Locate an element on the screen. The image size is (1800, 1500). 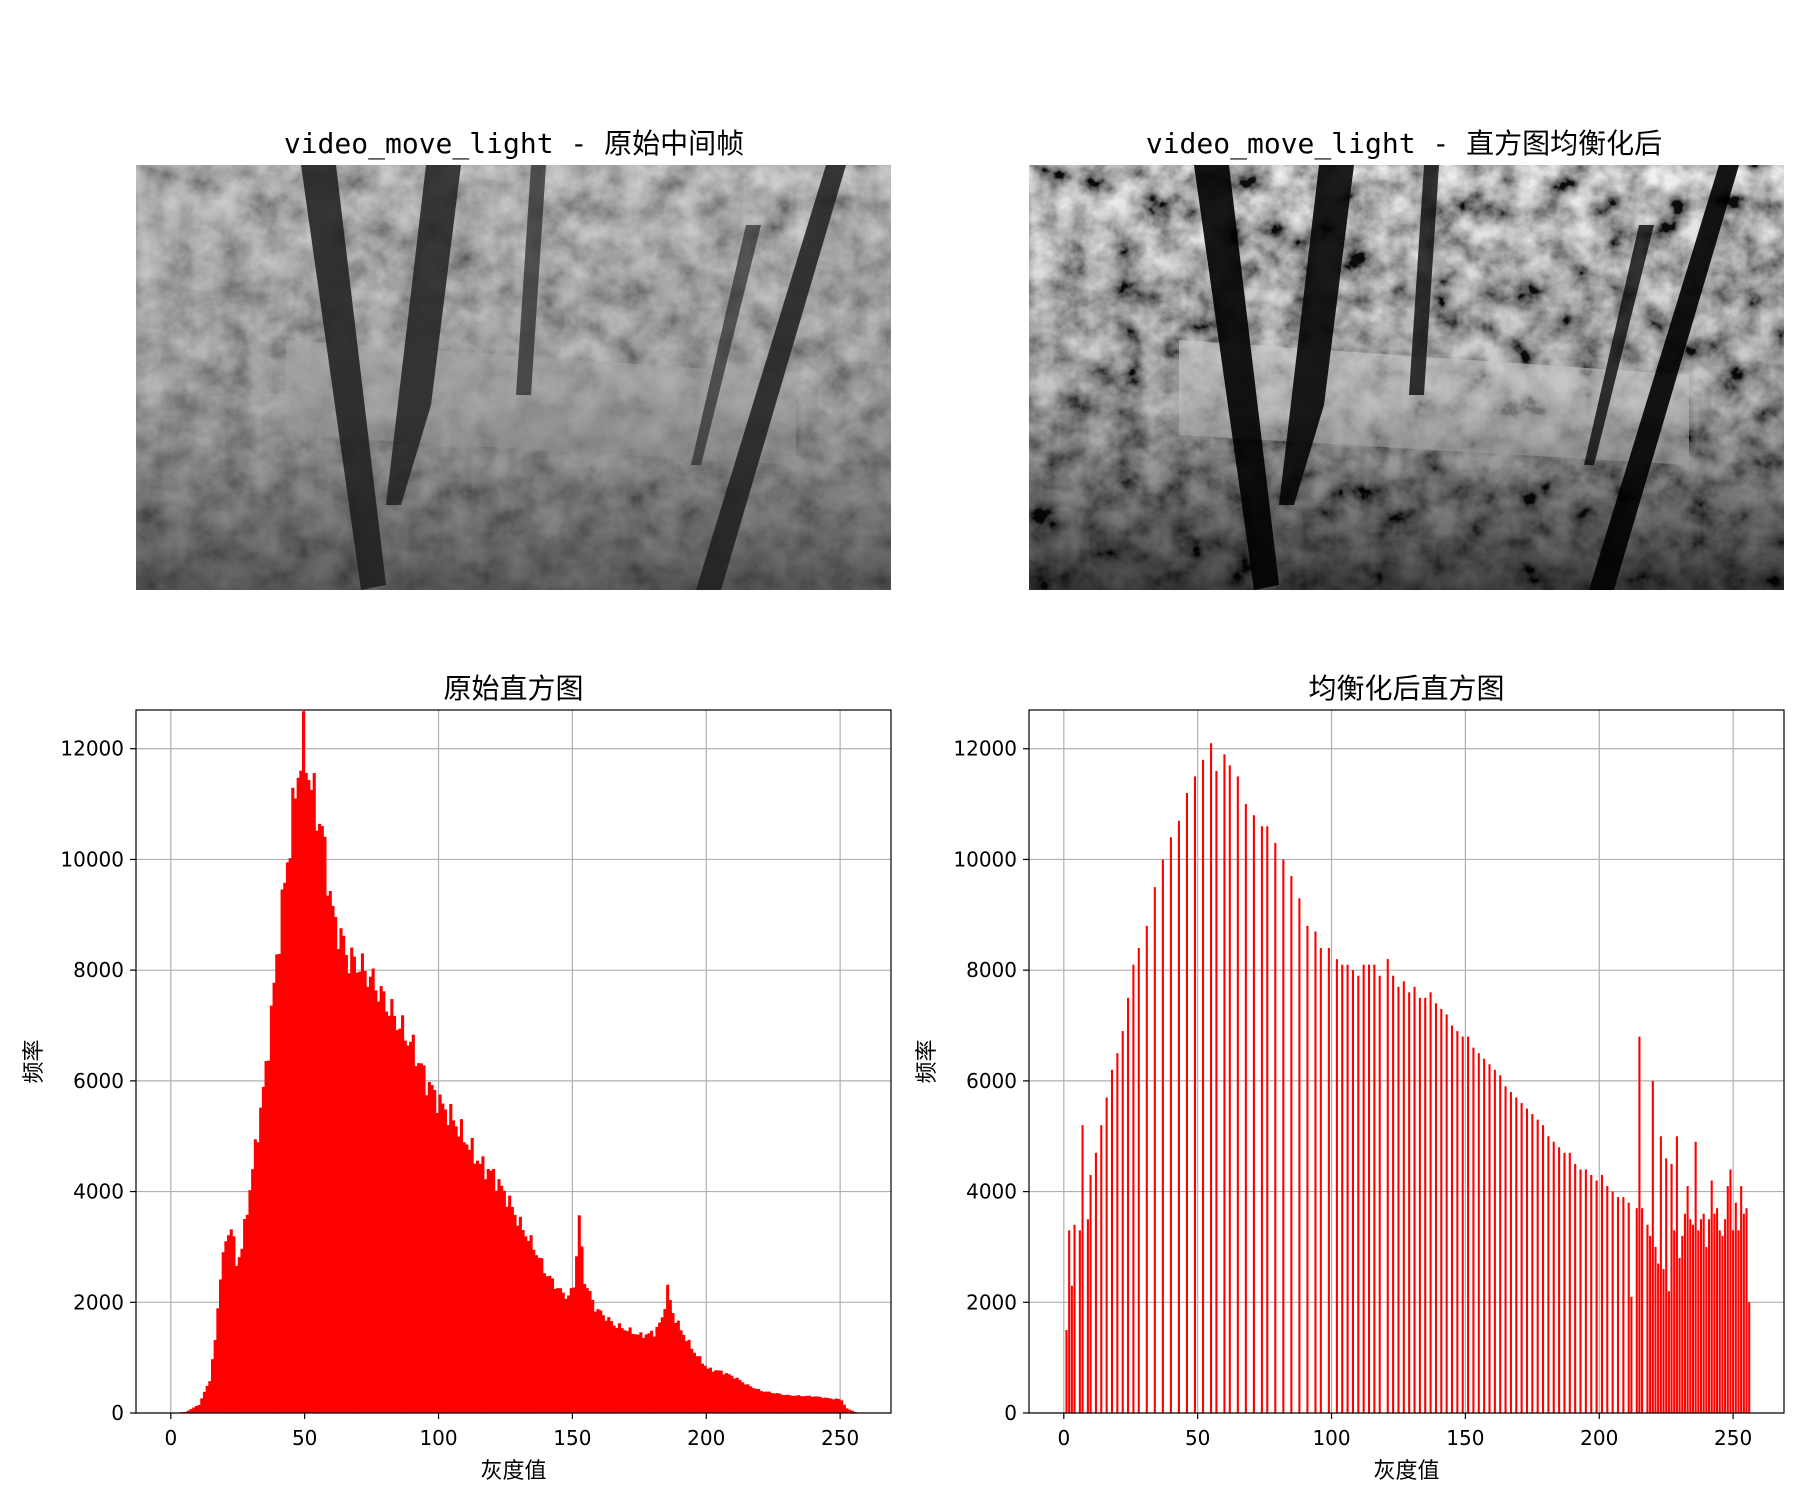
y-tick-label: 10000 is located at coordinates (985, 859).